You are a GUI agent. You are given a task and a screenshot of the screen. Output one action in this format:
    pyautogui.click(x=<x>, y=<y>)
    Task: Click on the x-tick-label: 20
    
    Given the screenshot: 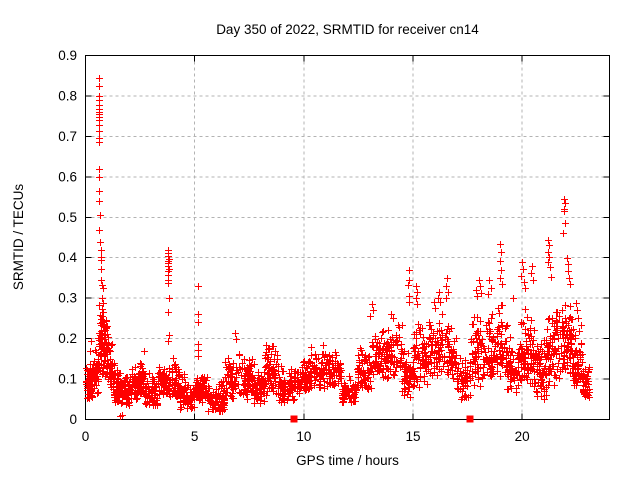 What is the action you would take?
    pyautogui.click(x=522, y=436)
    